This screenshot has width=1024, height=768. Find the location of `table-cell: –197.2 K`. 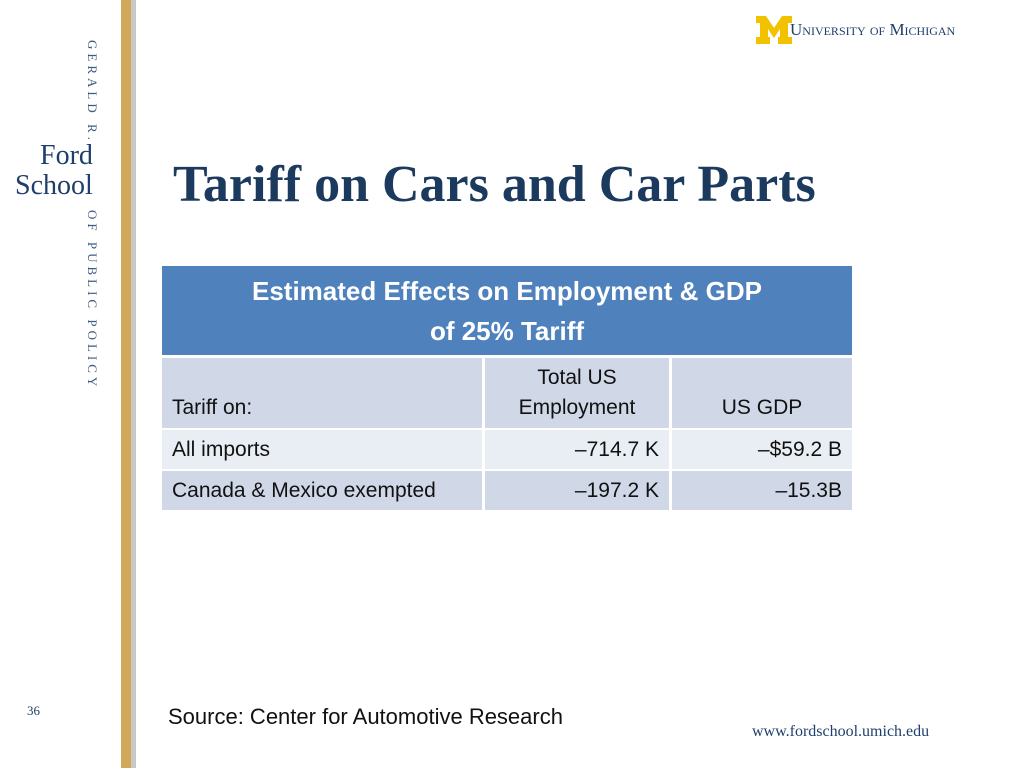

table-cell: –197.2 K is located at coordinates (577, 490).